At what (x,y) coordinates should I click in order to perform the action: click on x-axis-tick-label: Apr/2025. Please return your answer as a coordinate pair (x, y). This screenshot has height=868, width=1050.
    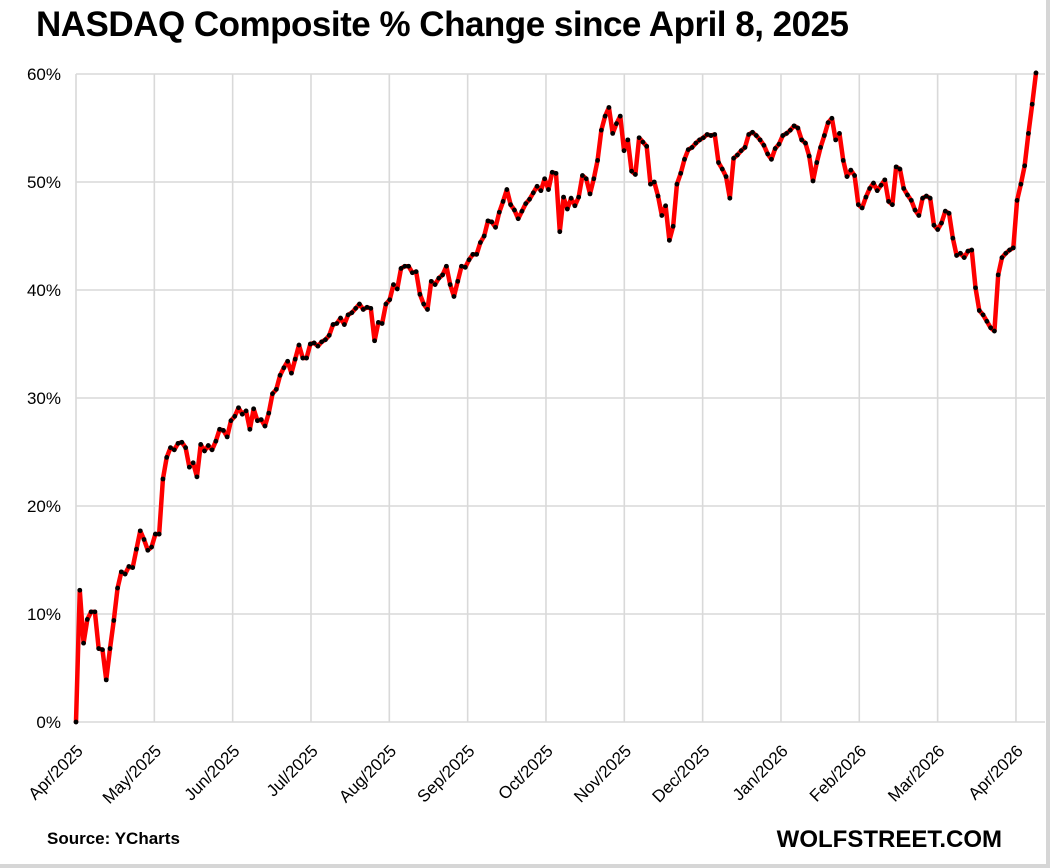
    Looking at the image, I should click on (56, 772).